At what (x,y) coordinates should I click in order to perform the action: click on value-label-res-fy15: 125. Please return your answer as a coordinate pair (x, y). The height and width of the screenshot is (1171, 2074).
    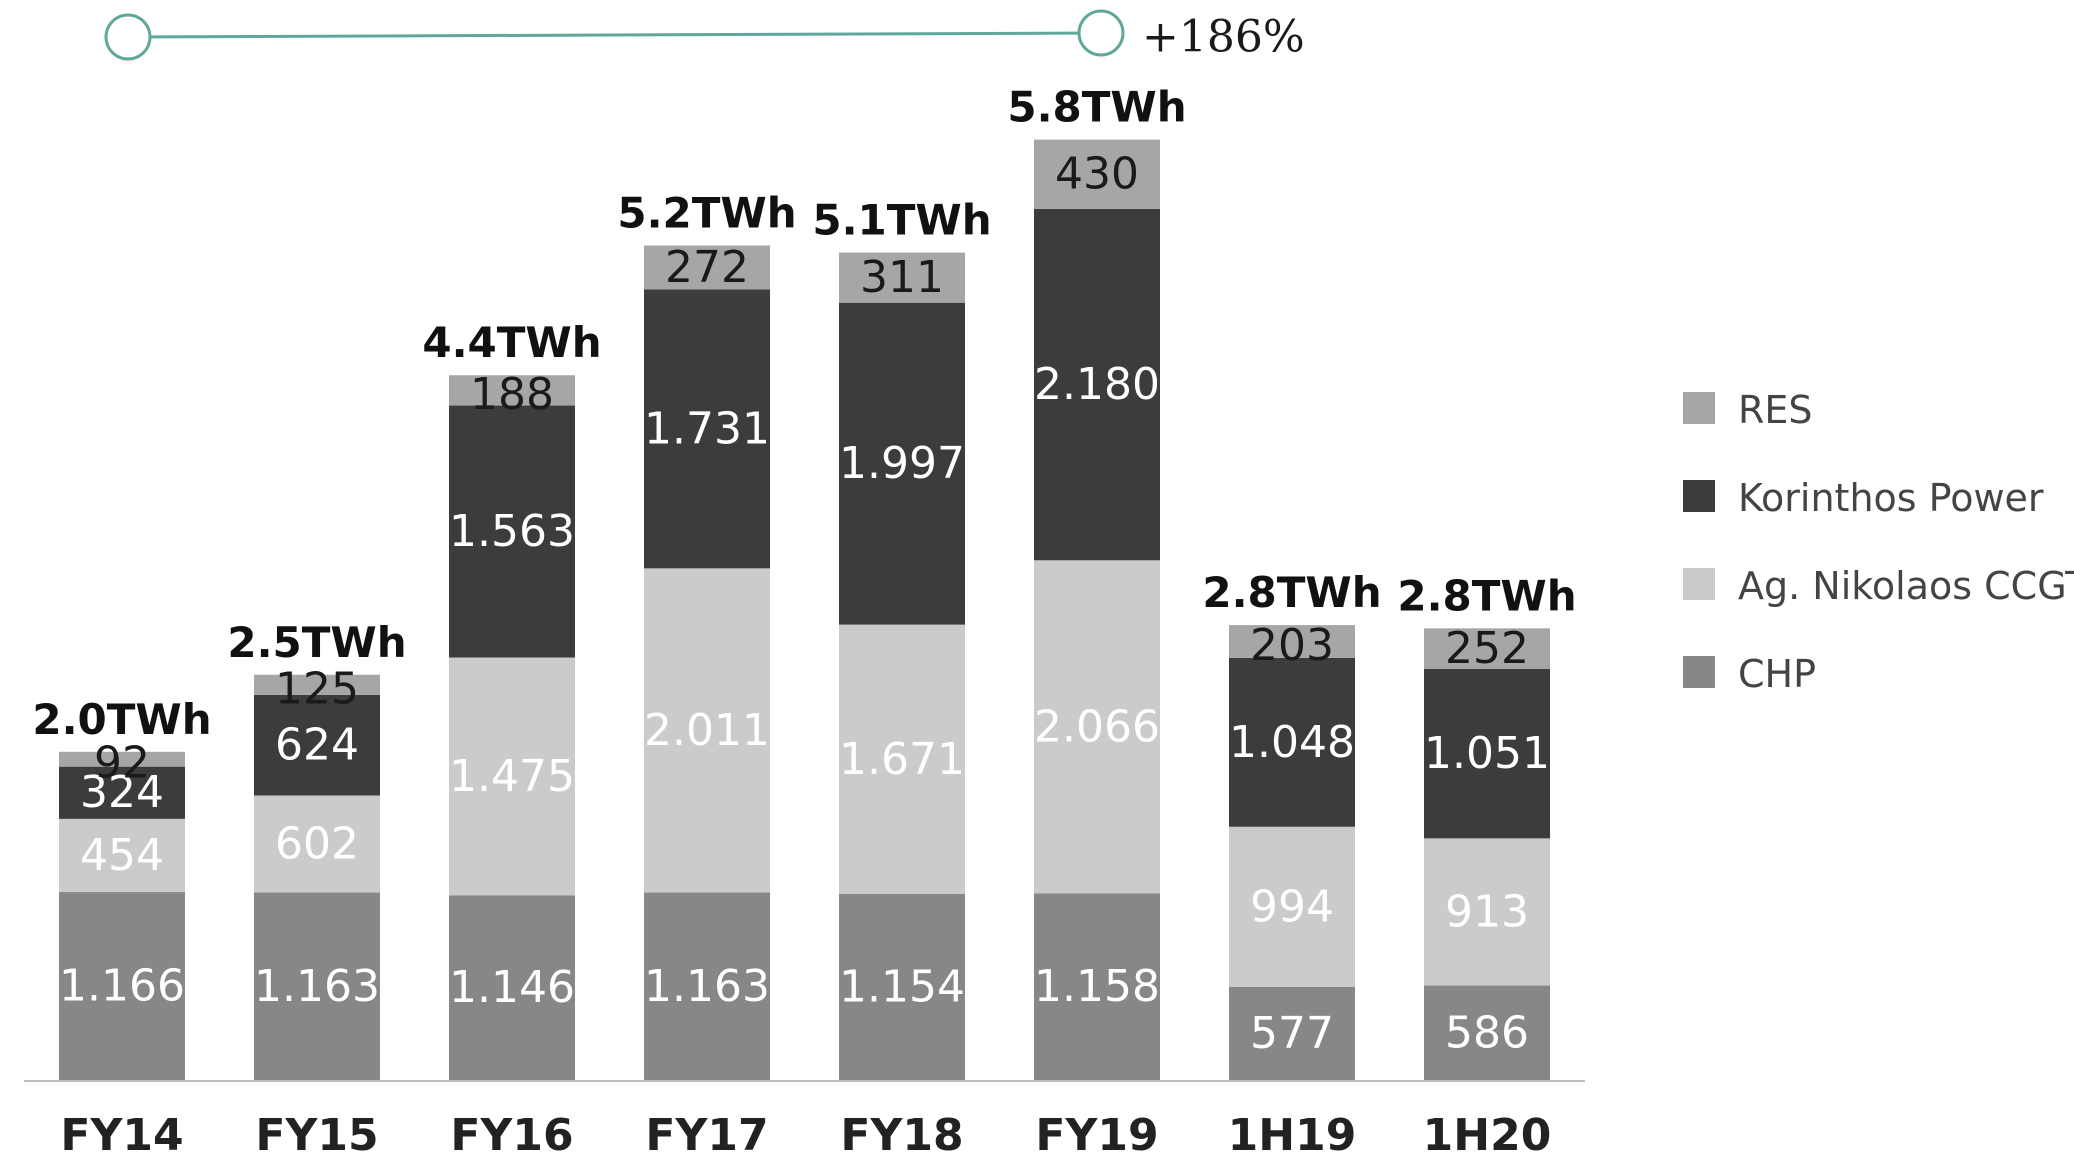
    Looking at the image, I should click on (317, 688).